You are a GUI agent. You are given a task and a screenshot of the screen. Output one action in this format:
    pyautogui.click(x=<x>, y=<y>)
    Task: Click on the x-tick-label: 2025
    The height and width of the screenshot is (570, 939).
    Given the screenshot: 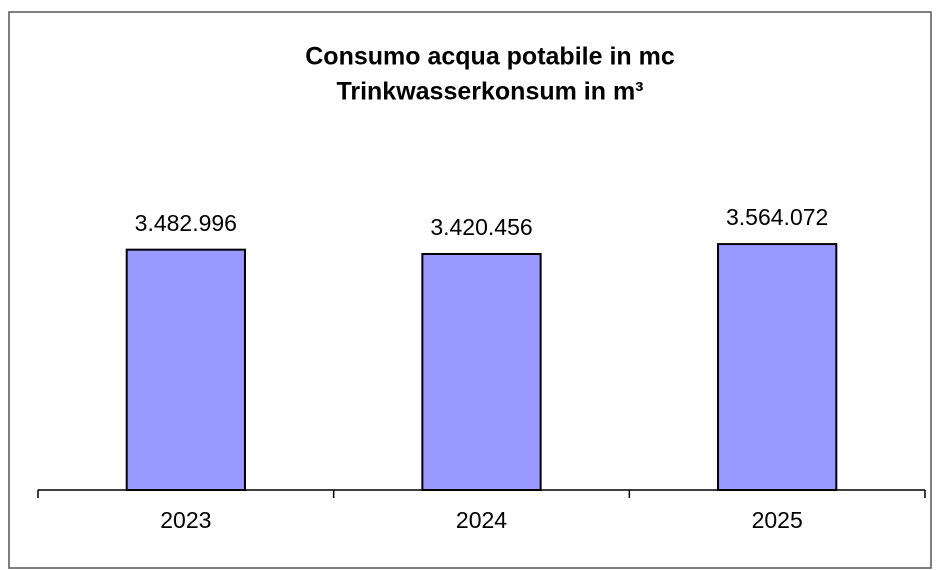 What is the action you would take?
    pyautogui.click(x=777, y=520)
    